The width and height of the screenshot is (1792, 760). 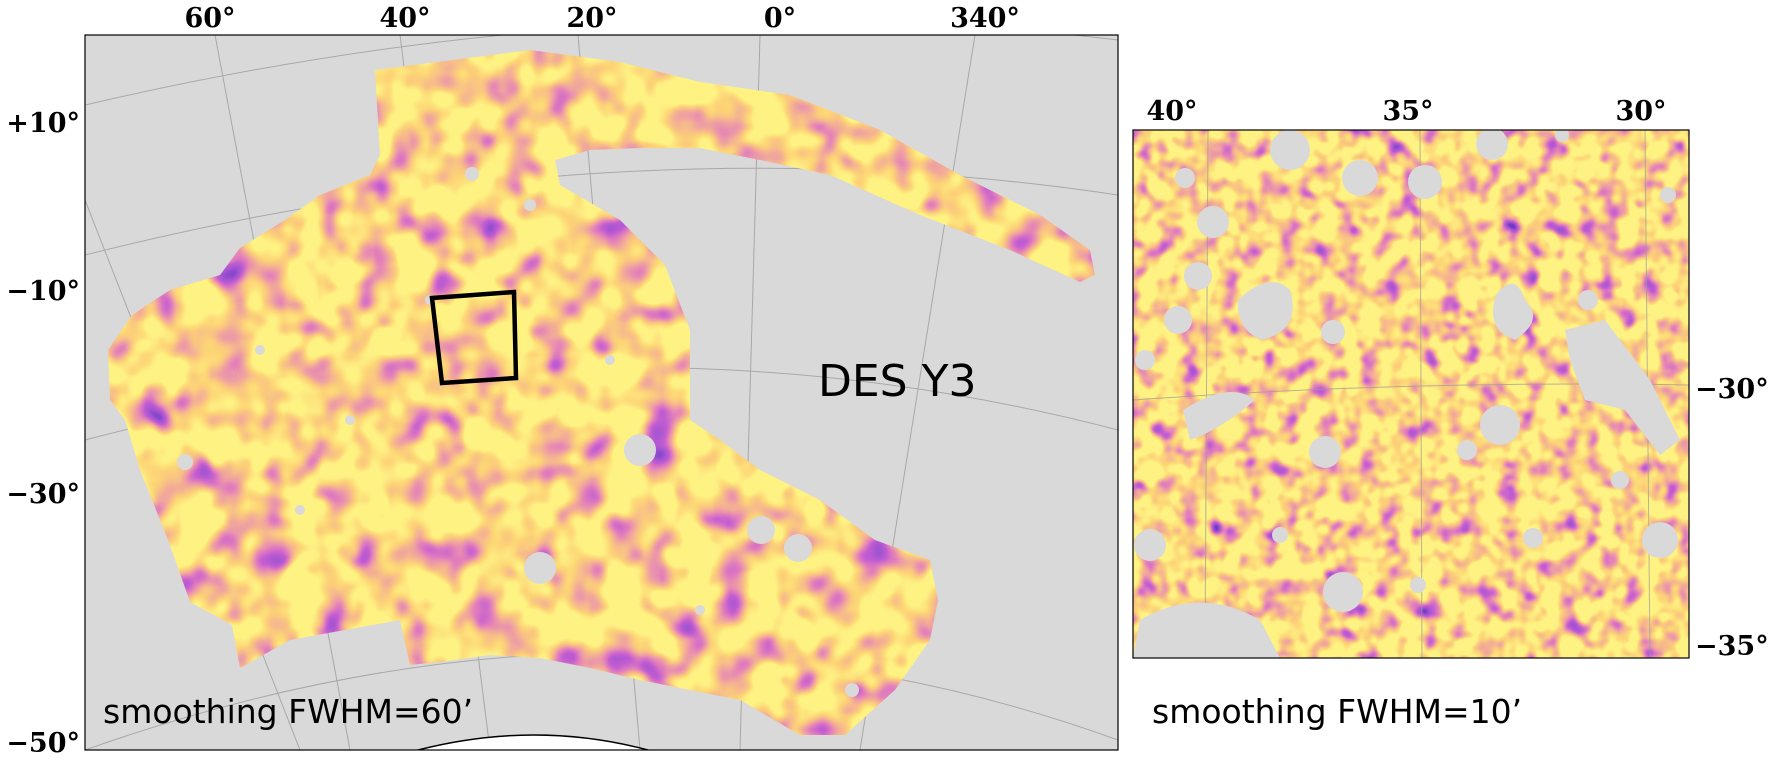 I want to click on galactic-arc, so click(x=533, y=742).